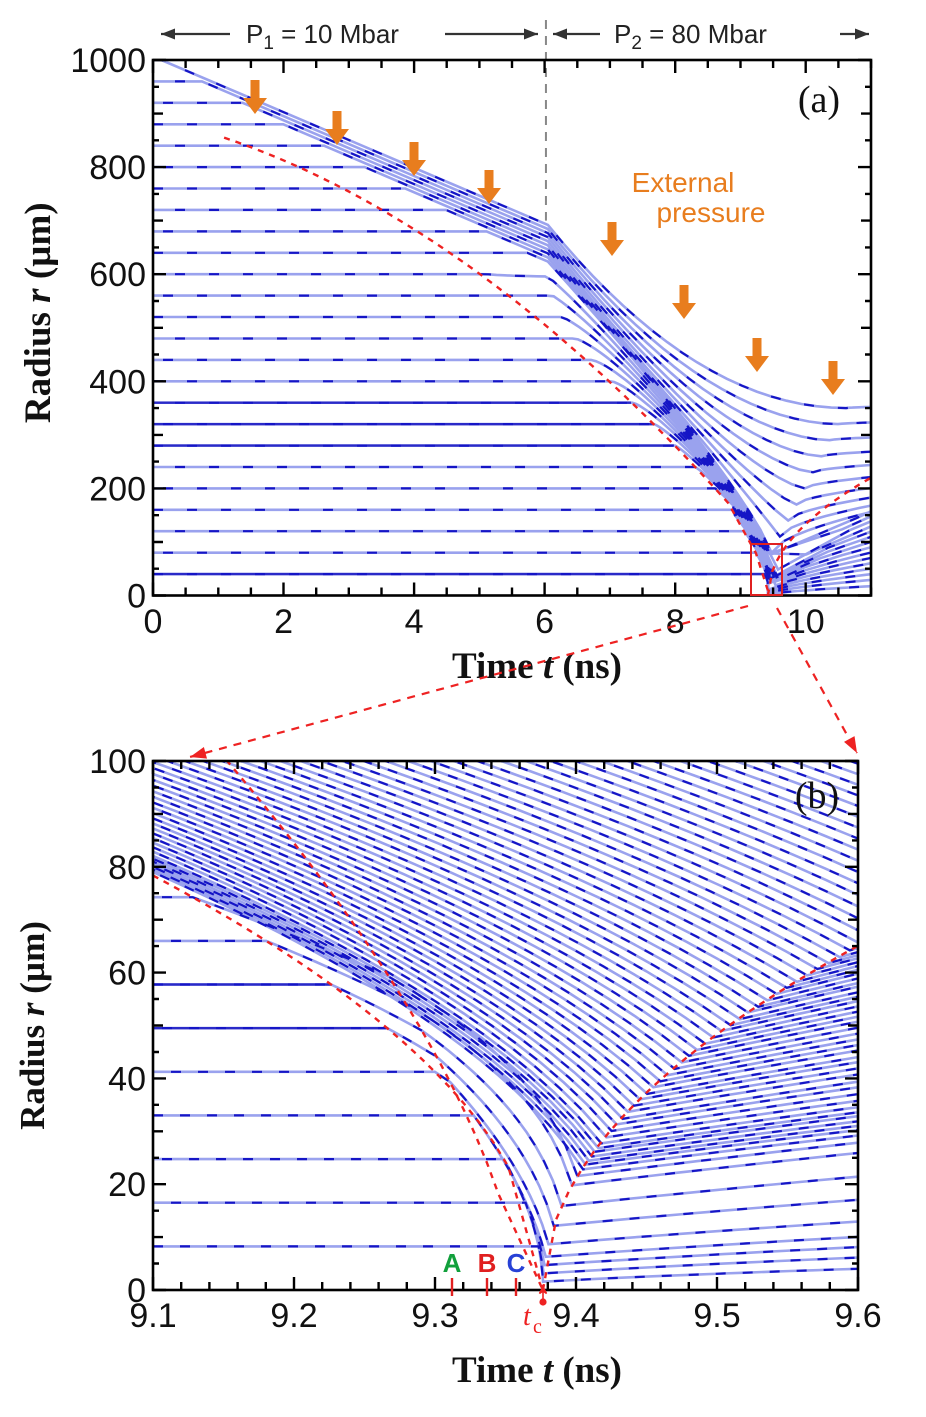 The image size is (926, 1417). What do you see at coordinates (117, 275) in the screenshot?
I see `svg-text: 600` at bounding box center [117, 275].